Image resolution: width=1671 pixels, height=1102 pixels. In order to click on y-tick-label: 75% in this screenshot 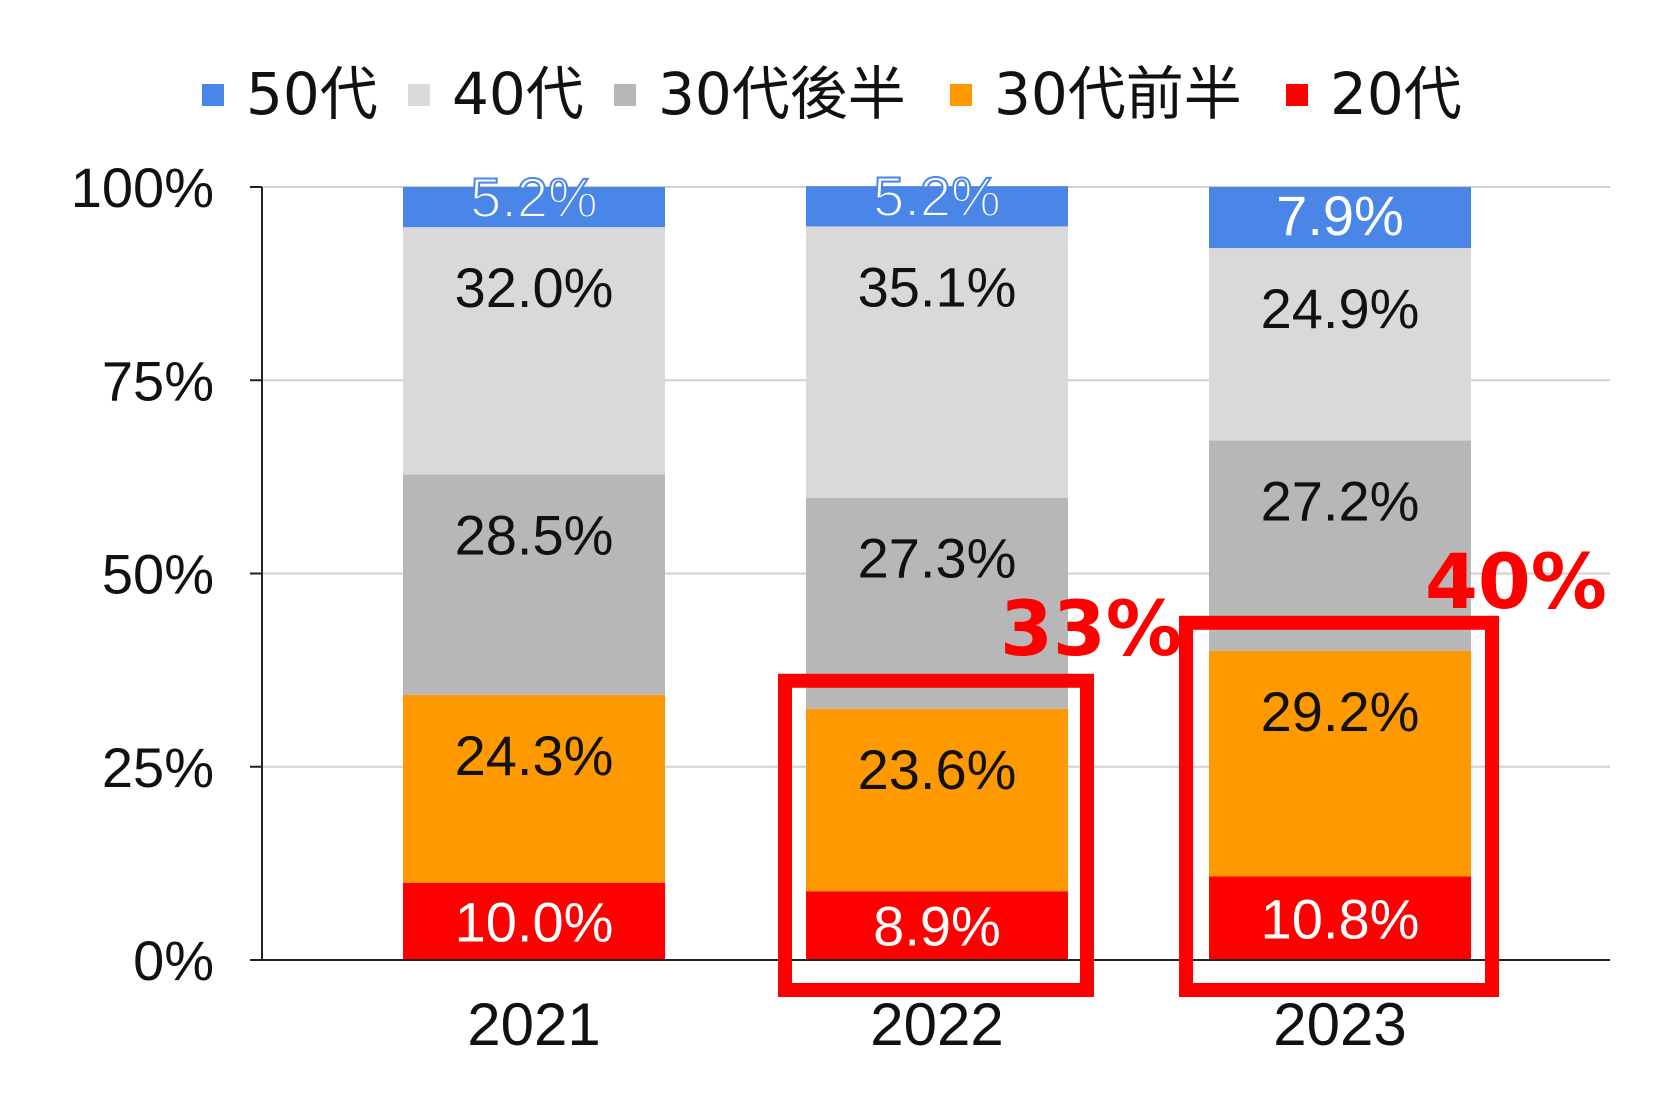, I will do `click(158, 380)`.